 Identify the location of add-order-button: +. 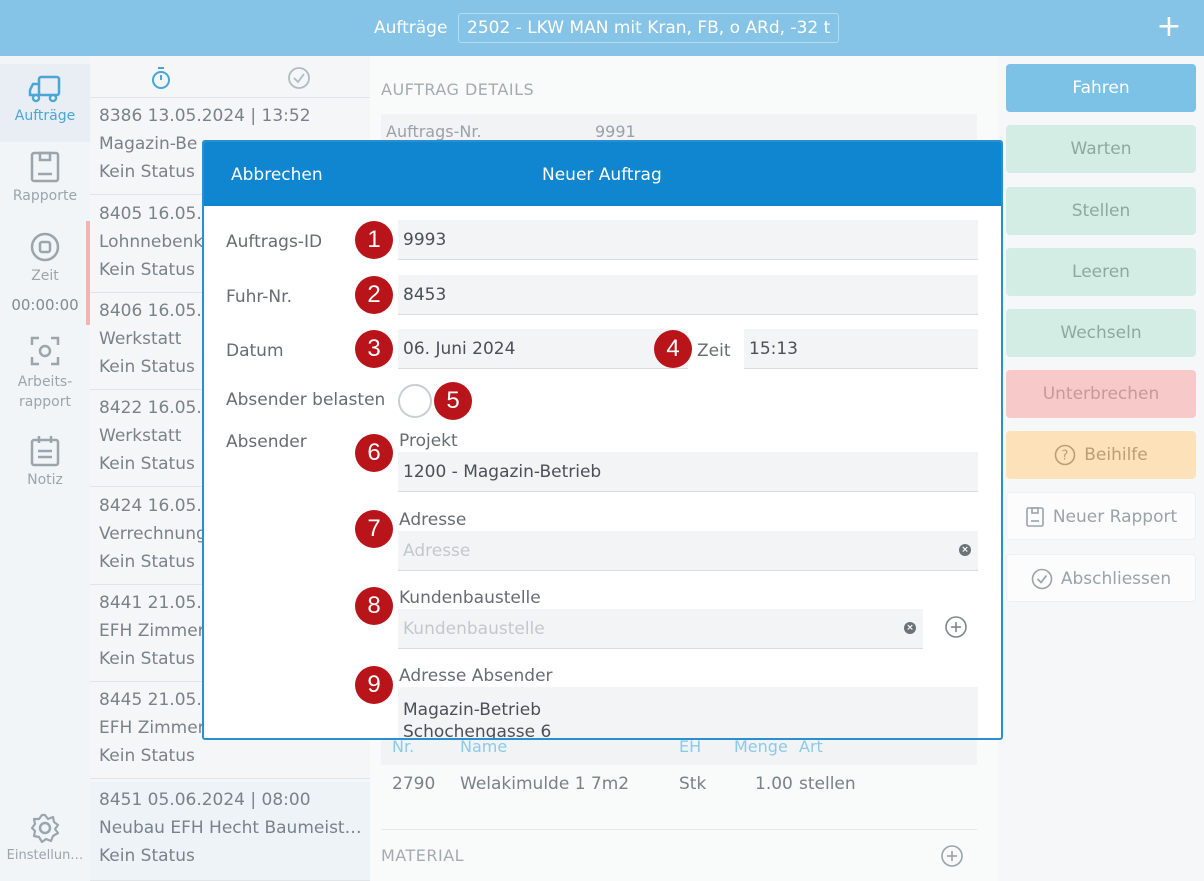
(1169, 26).